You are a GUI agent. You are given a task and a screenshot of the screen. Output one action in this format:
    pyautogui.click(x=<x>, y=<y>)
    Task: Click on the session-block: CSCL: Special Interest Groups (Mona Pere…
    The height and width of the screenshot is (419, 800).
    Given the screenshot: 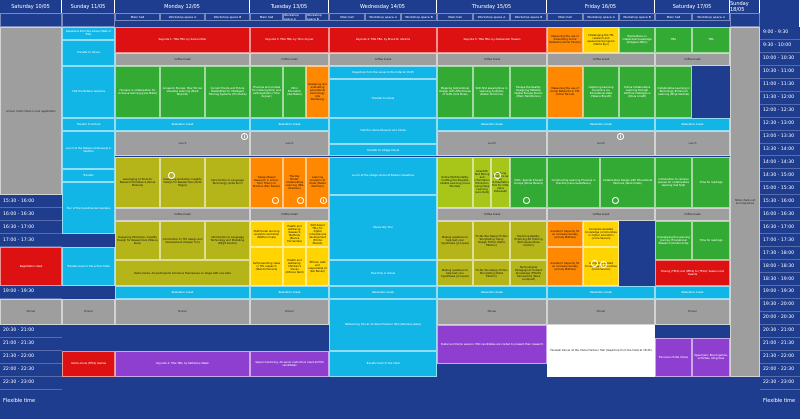 What is the action you would take?
    pyautogui.click(x=528, y=182)
    